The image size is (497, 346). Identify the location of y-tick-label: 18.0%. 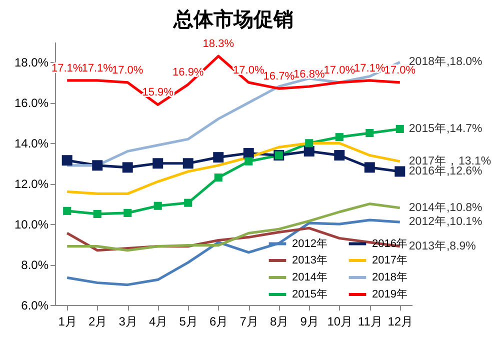
(31, 63).